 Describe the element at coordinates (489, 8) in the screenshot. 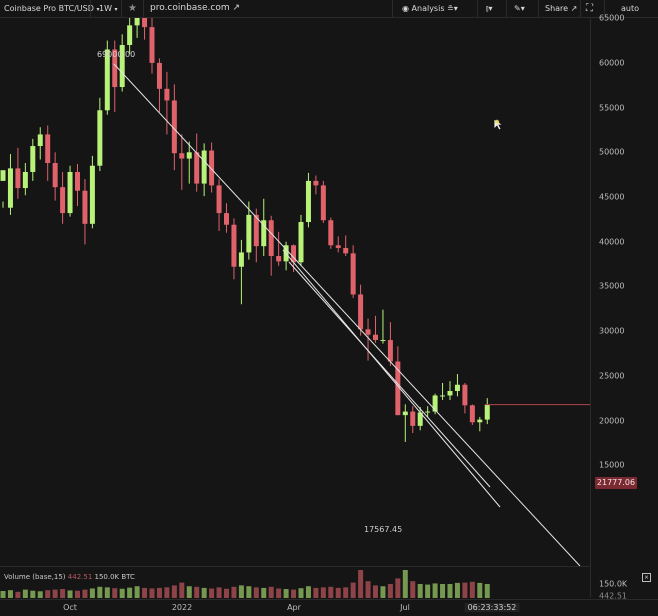

I see `chart-type-icon: ⫾▾` at that location.